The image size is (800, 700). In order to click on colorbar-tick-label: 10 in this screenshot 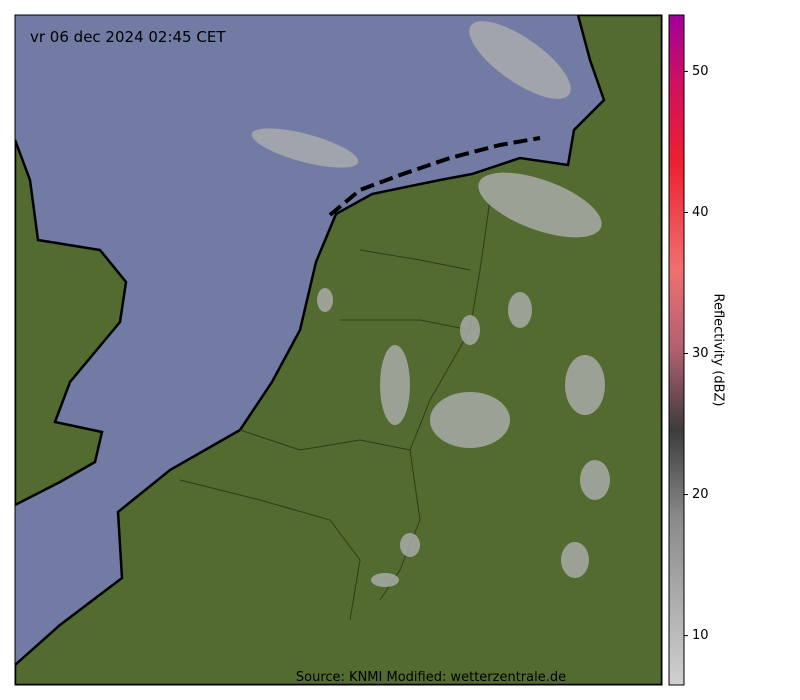, I will do `click(700, 635)`.